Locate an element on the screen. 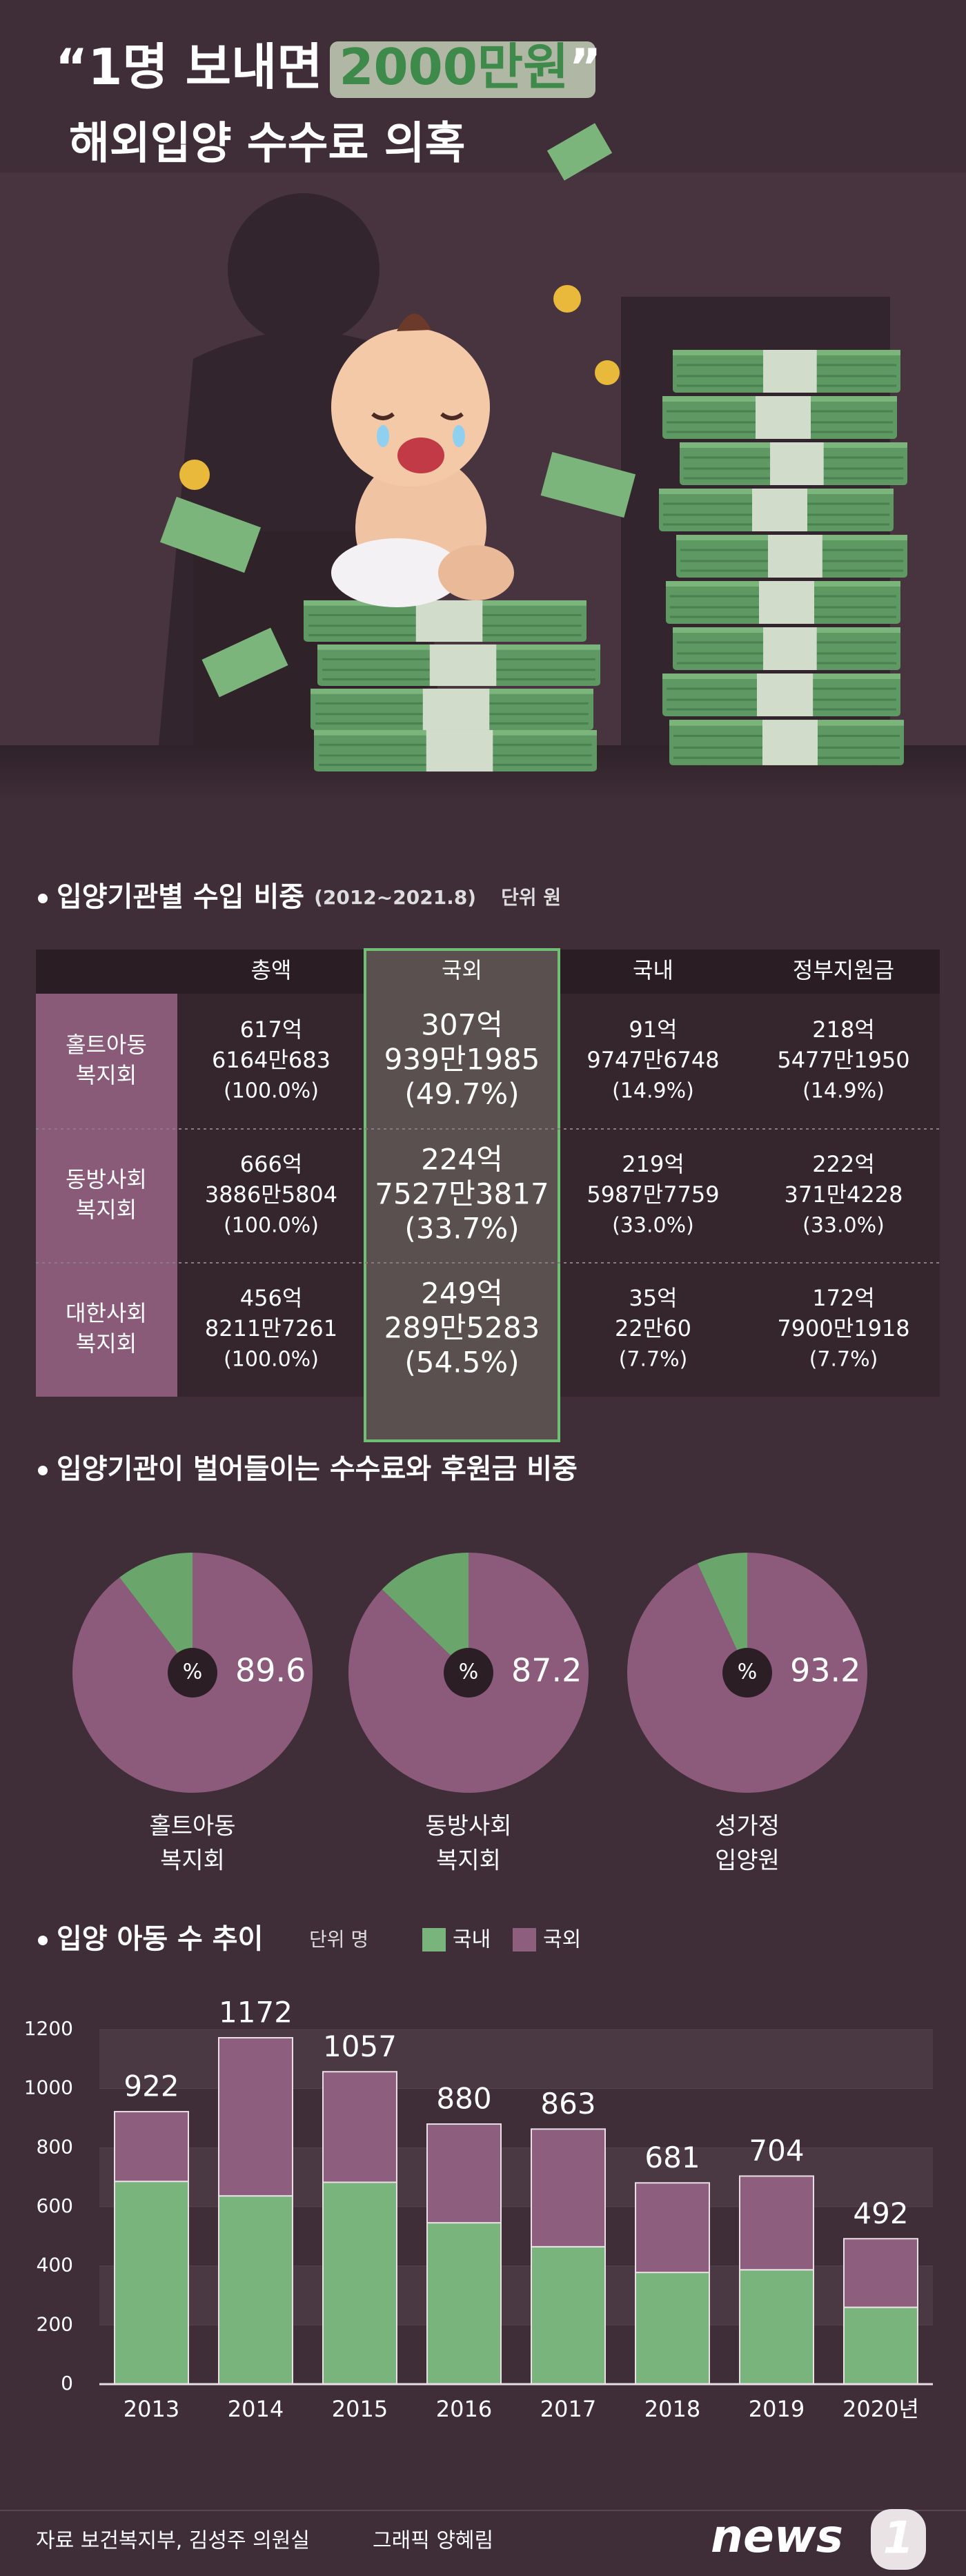 This screenshot has width=966, height=2576. y-tick-label: 800 is located at coordinates (55, 2146).